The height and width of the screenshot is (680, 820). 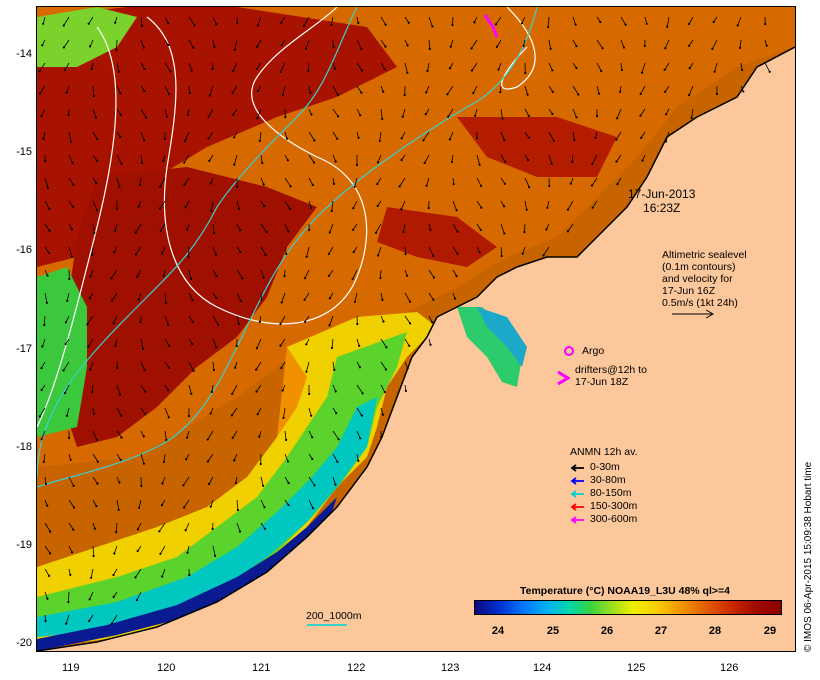 I want to click on y-tick: -20, so click(x=24, y=643).